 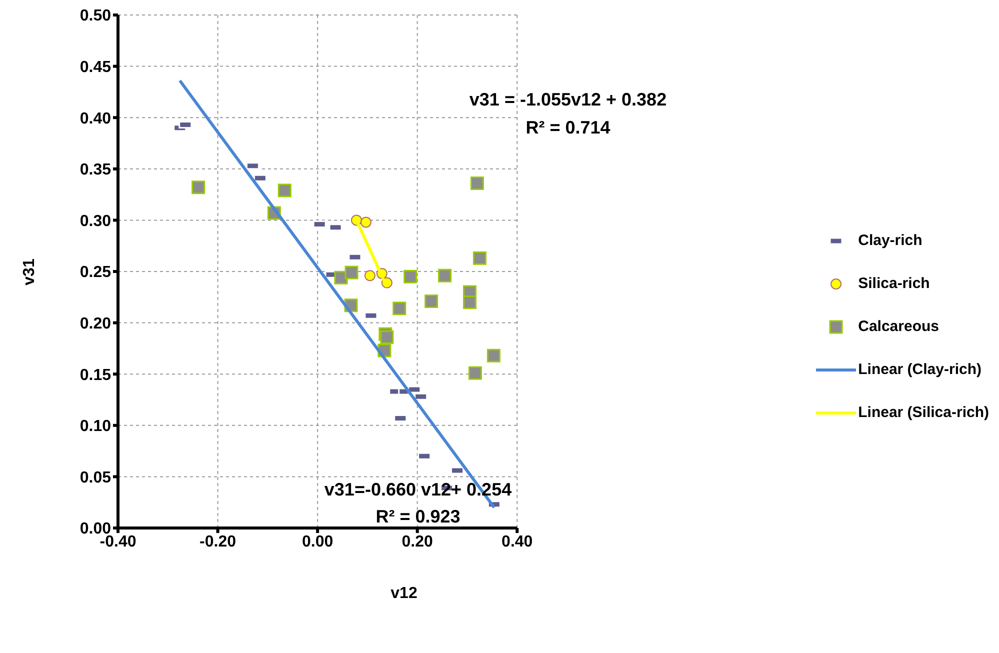 What do you see at coordinates (96, 221) in the screenshot?
I see `y-tick-label: 0.30` at bounding box center [96, 221].